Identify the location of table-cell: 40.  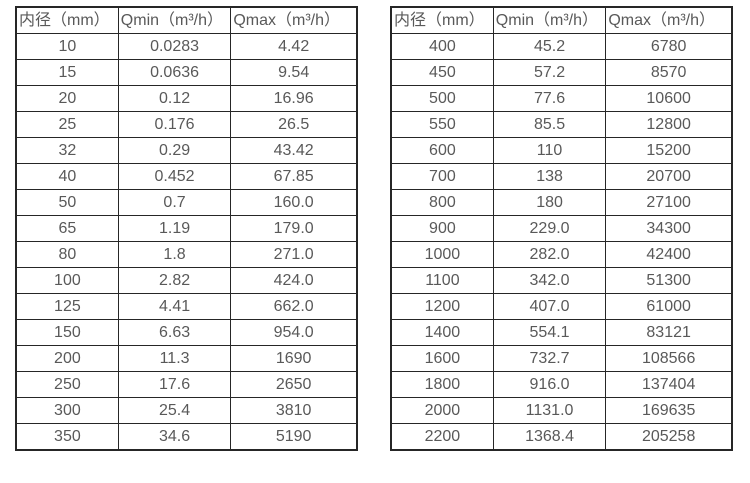
(67, 176).